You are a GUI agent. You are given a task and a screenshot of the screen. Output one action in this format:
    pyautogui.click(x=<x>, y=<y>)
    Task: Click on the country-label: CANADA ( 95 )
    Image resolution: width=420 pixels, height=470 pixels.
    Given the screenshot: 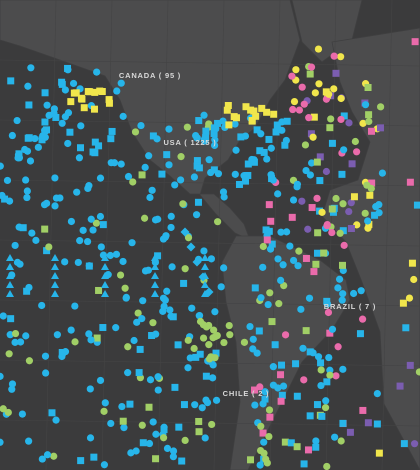 What is the action you would take?
    pyautogui.click(x=150, y=75)
    